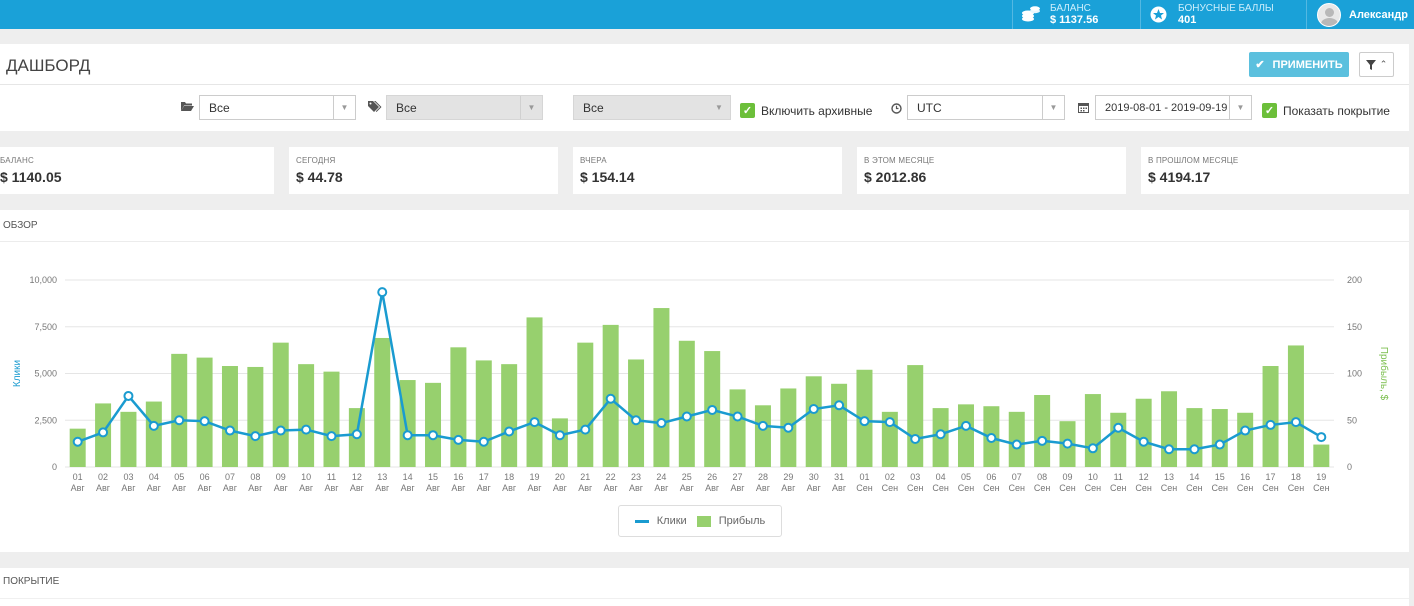 This screenshot has height=606, width=1414. I want to click on legend-item-profit: Прибыль, so click(730, 521).